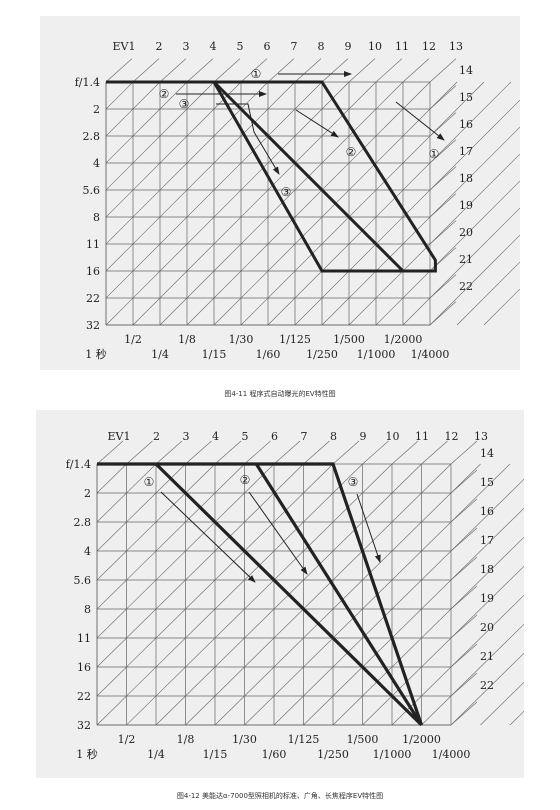  I want to click on figure-caption-1: 图4-11 程序式自动曝光的EV特性图, so click(280, 394).